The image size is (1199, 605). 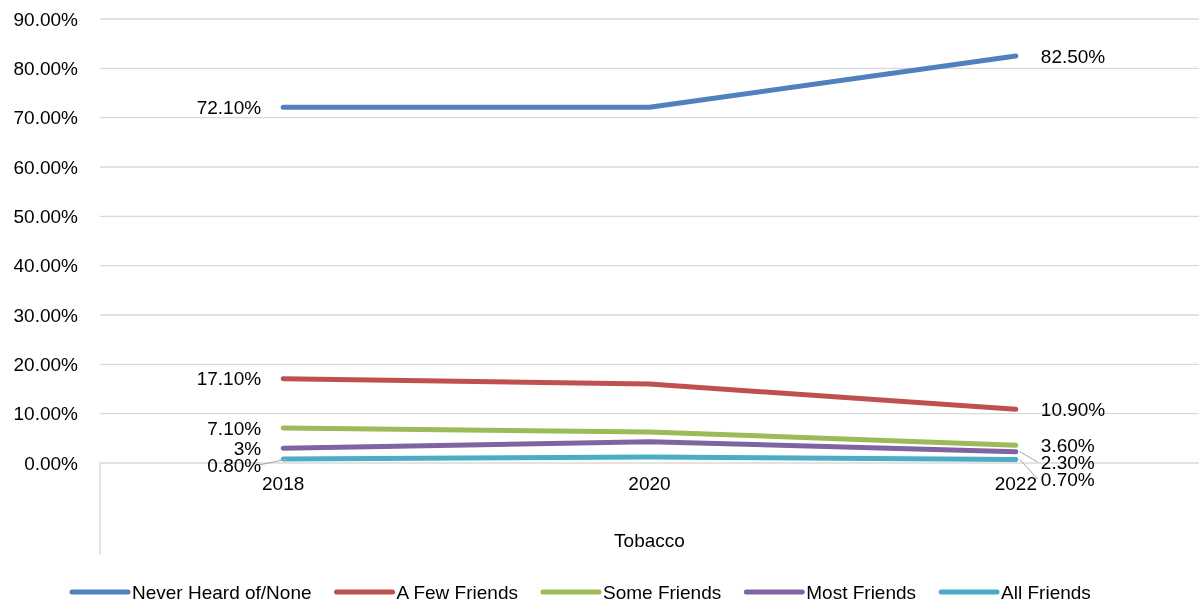 What do you see at coordinates (46, 68) in the screenshot?
I see `y-tick-label: 80.00%` at bounding box center [46, 68].